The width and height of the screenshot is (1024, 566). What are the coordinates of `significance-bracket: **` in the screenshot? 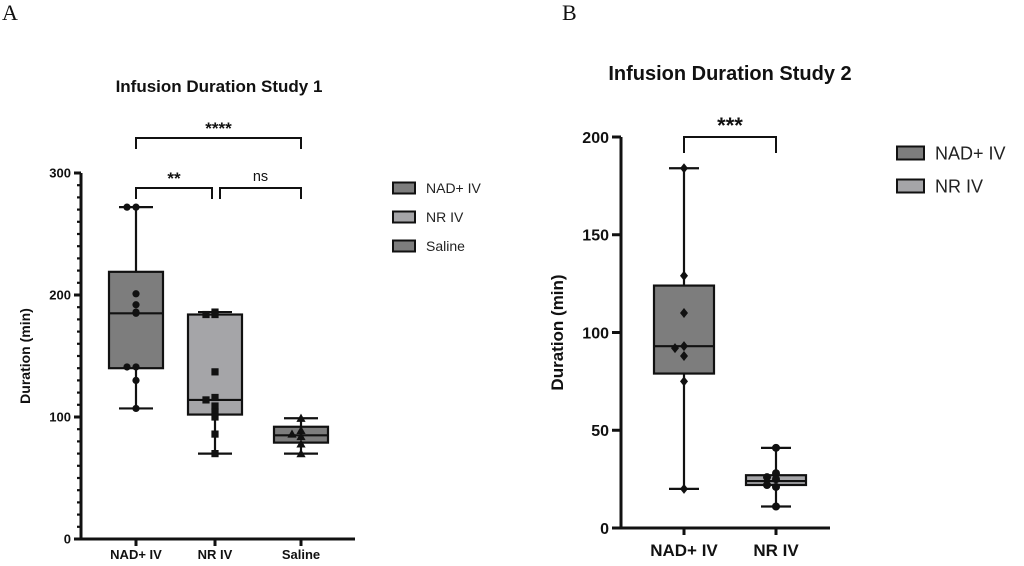 It's located at (174, 184).